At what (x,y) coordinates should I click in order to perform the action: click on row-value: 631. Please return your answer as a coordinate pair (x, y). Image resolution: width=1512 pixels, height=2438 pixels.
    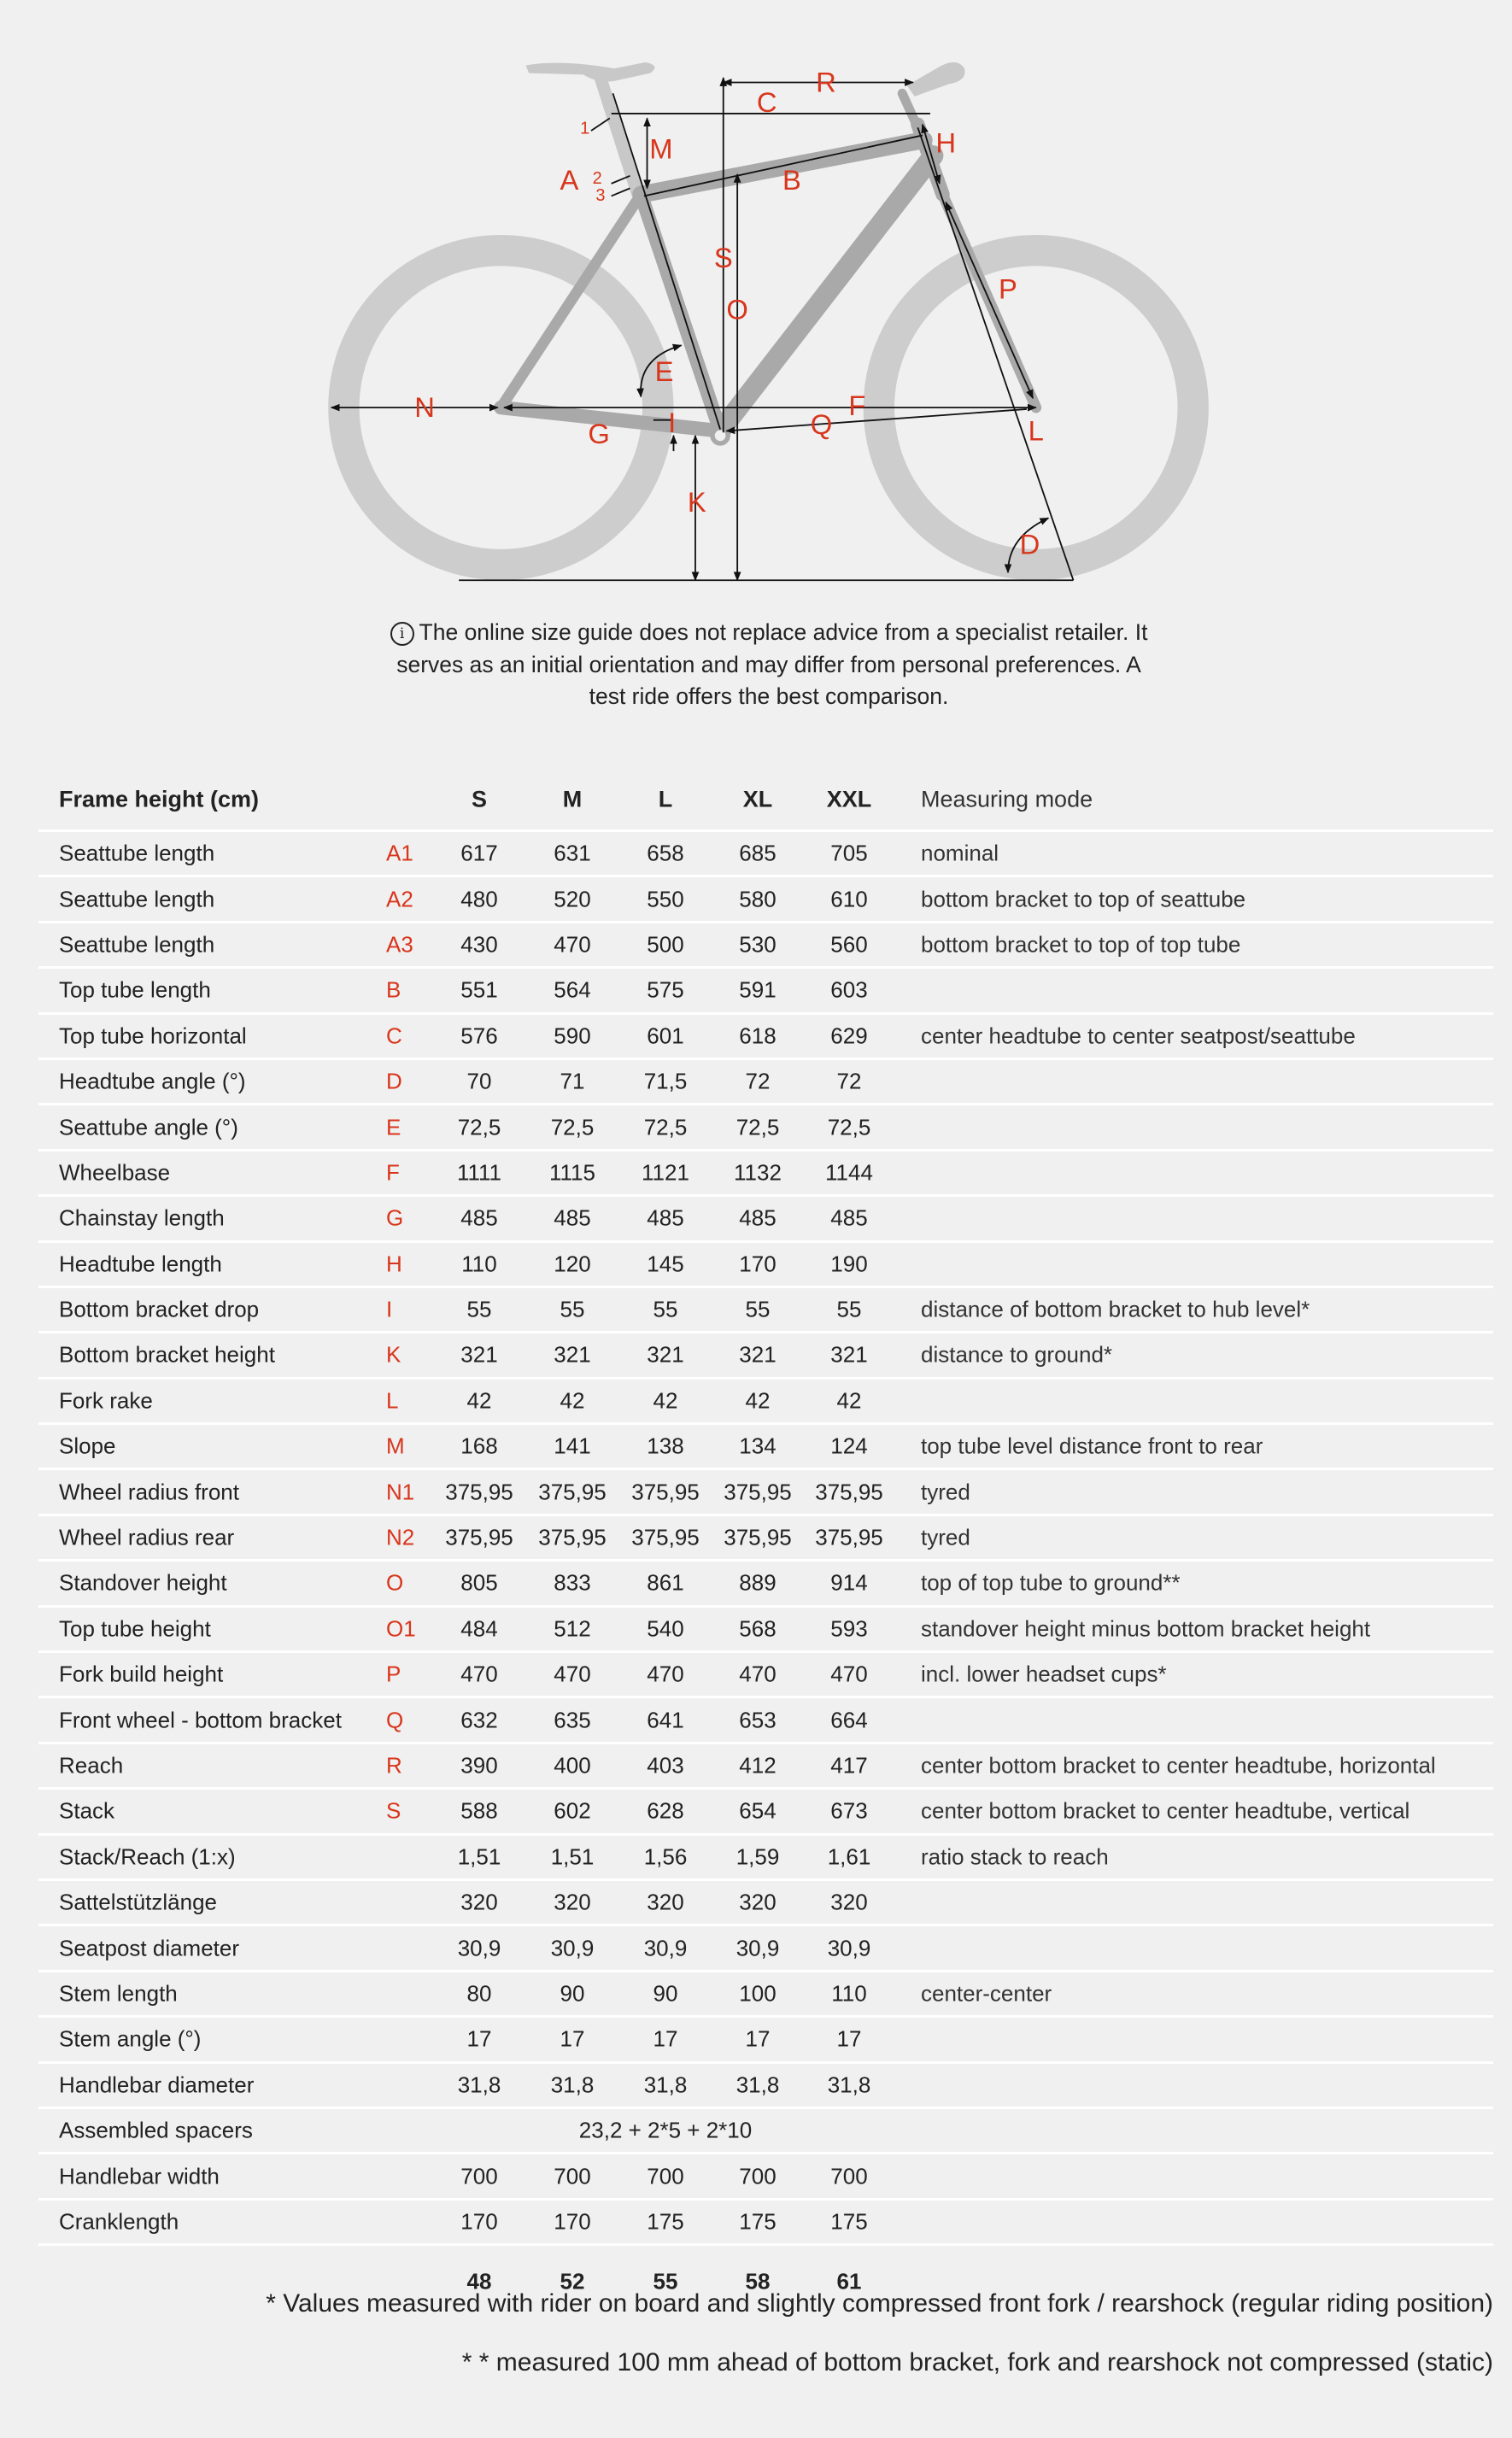
    Looking at the image, I should click on (572, 853).